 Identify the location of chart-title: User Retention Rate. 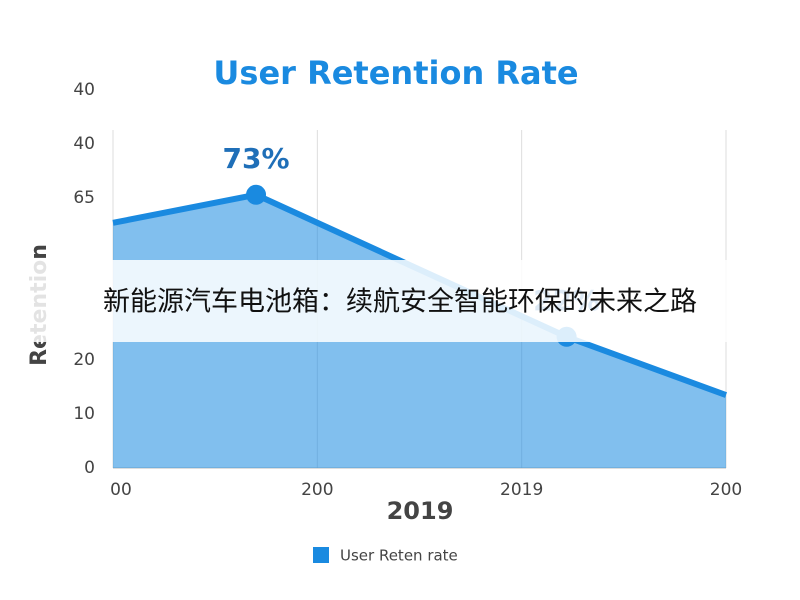
(395, 73).